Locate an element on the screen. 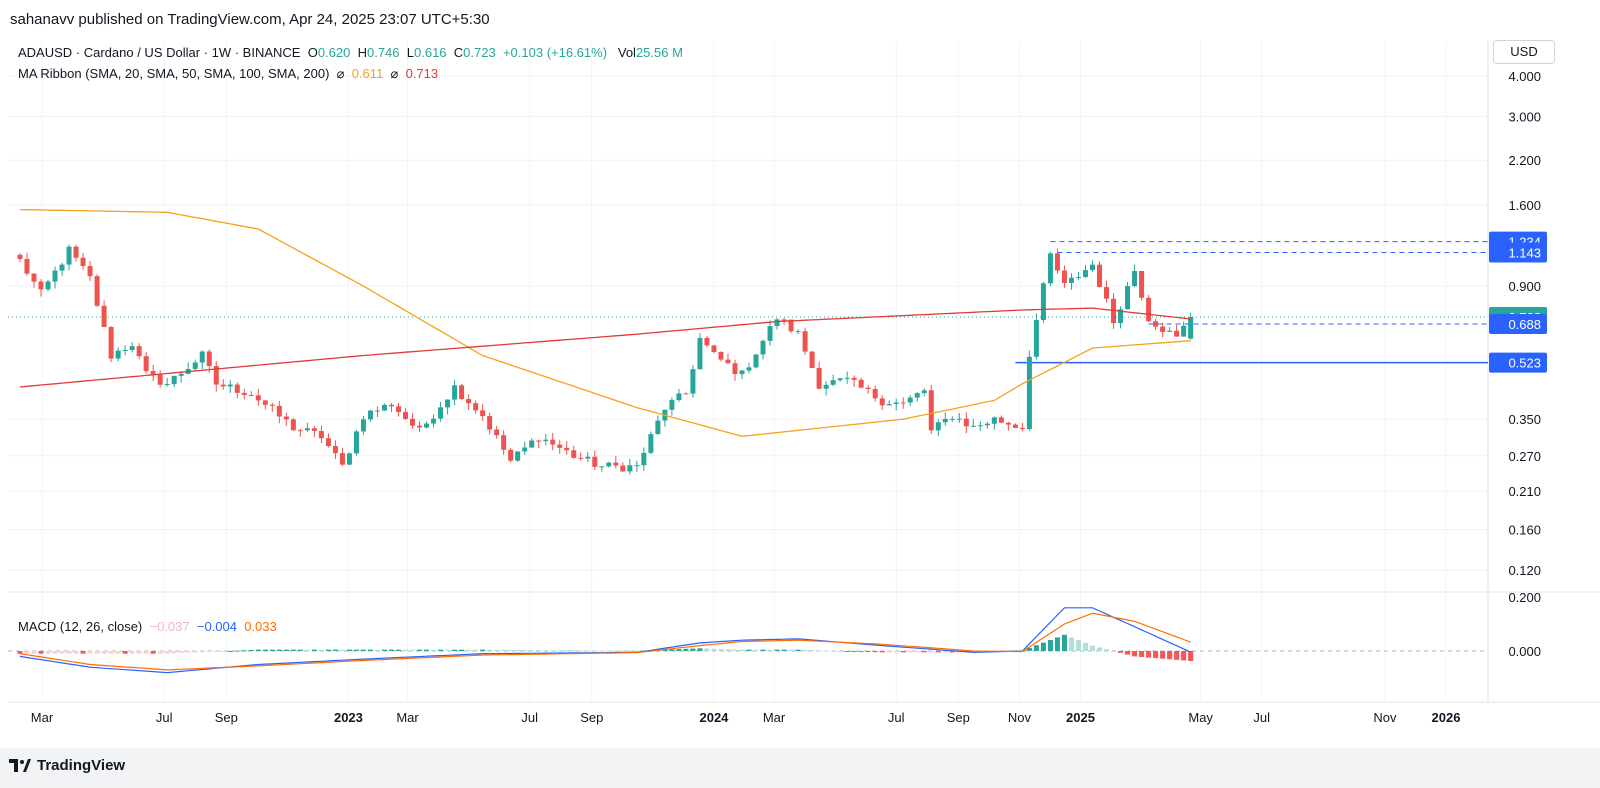 The image size is (1600, 788). open-label: O is located at coordinates (312, 52).